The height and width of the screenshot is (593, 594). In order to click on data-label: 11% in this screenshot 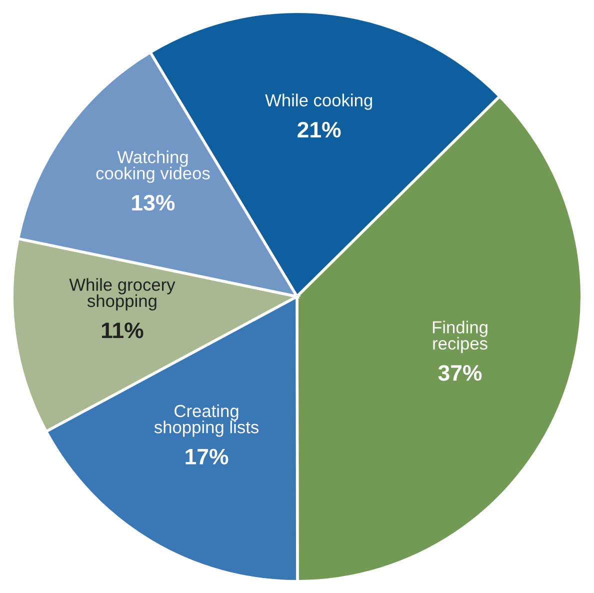, I will do `click(123, 330)`.